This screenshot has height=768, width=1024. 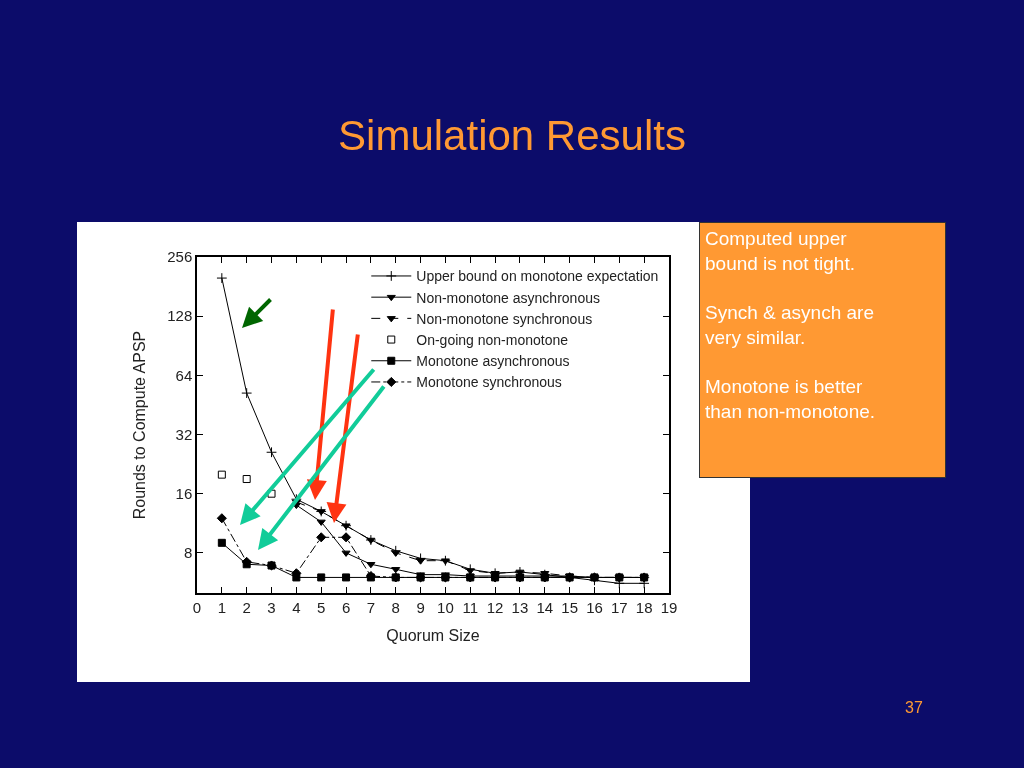 I want to click on x-tick-label: 5, so click(x=321, y=607).